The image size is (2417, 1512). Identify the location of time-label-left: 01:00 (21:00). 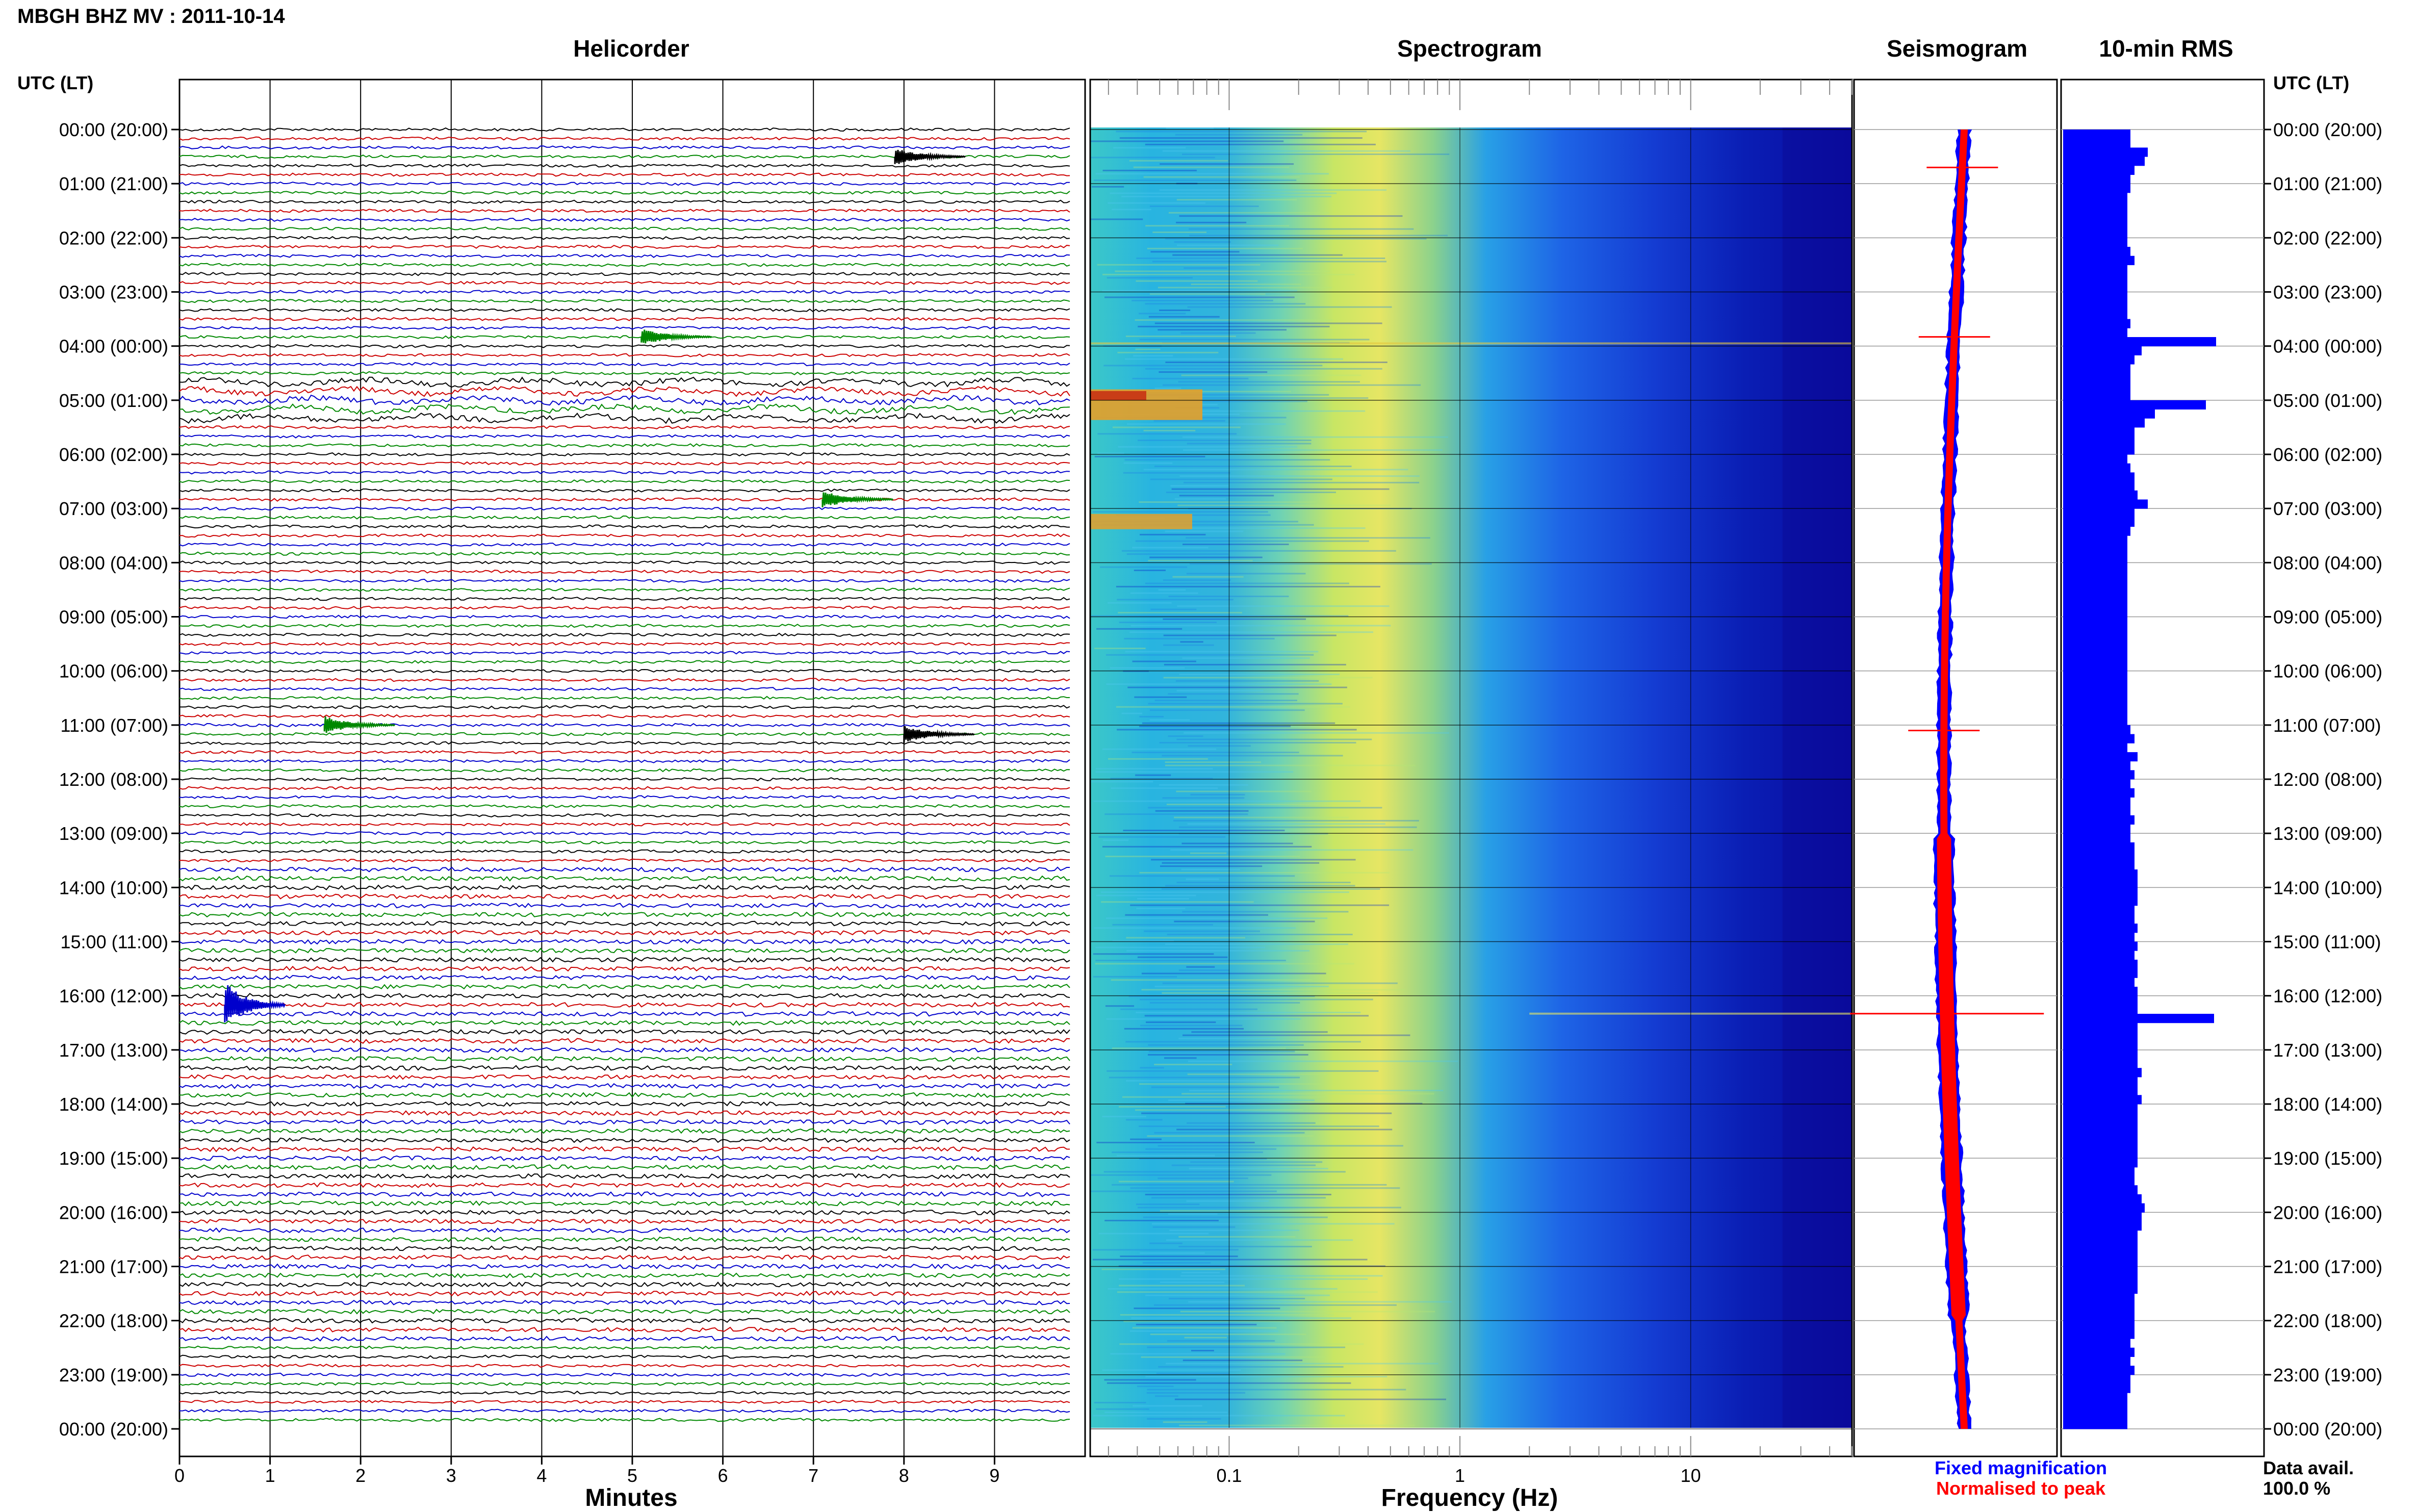
(113, 183).